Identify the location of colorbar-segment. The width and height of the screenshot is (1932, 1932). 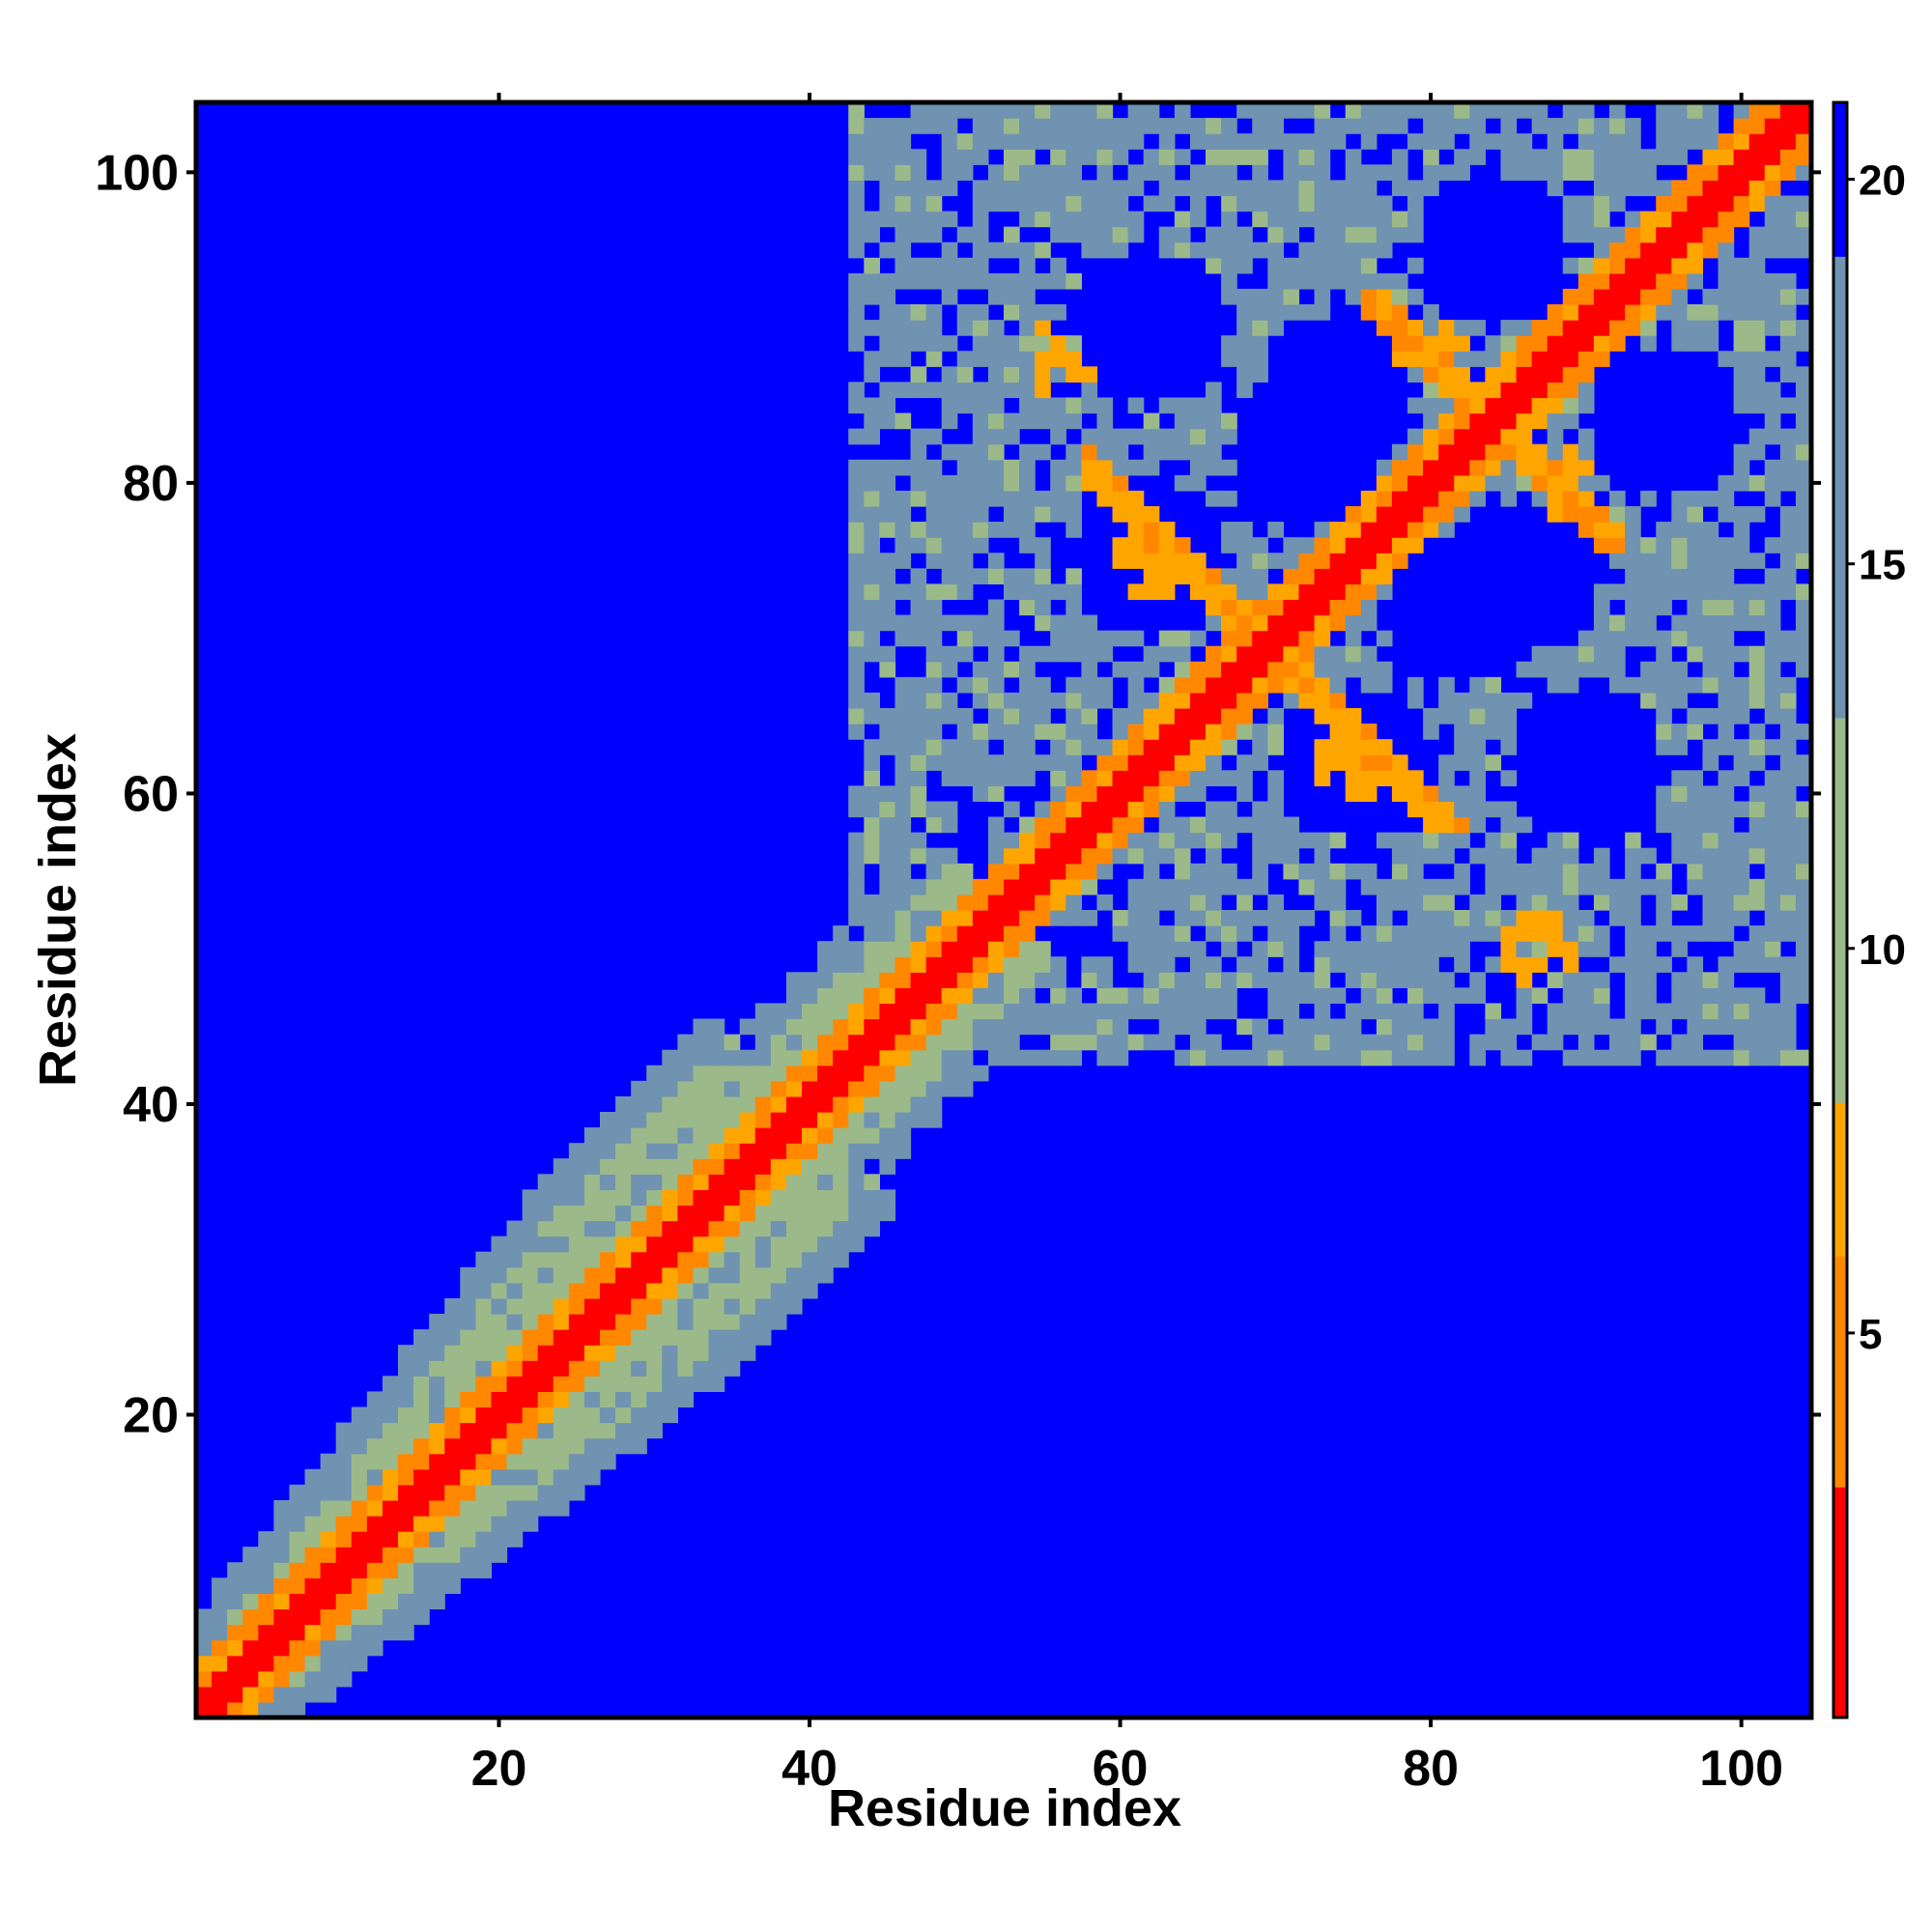
(1840, 1169).